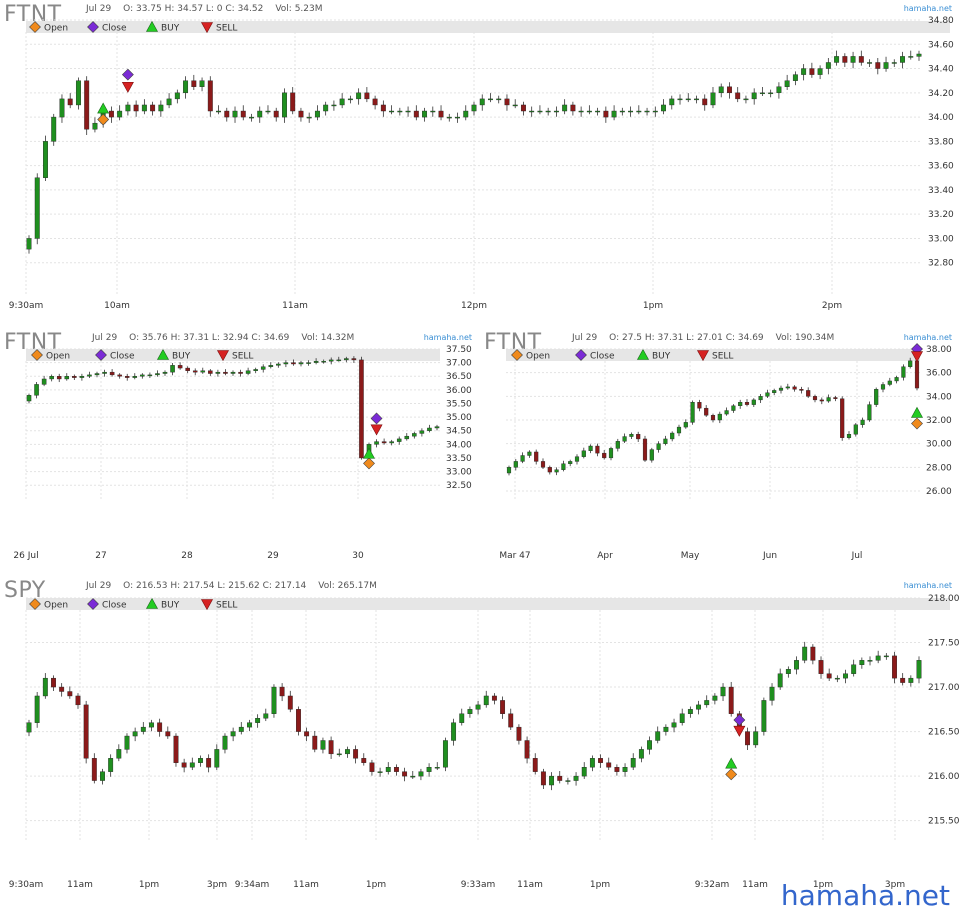 This screenshot has height=912, width=960. Describe the element at coordinates (99, 9) in the screenshot. I see `info-date: Jul 29` at that location.